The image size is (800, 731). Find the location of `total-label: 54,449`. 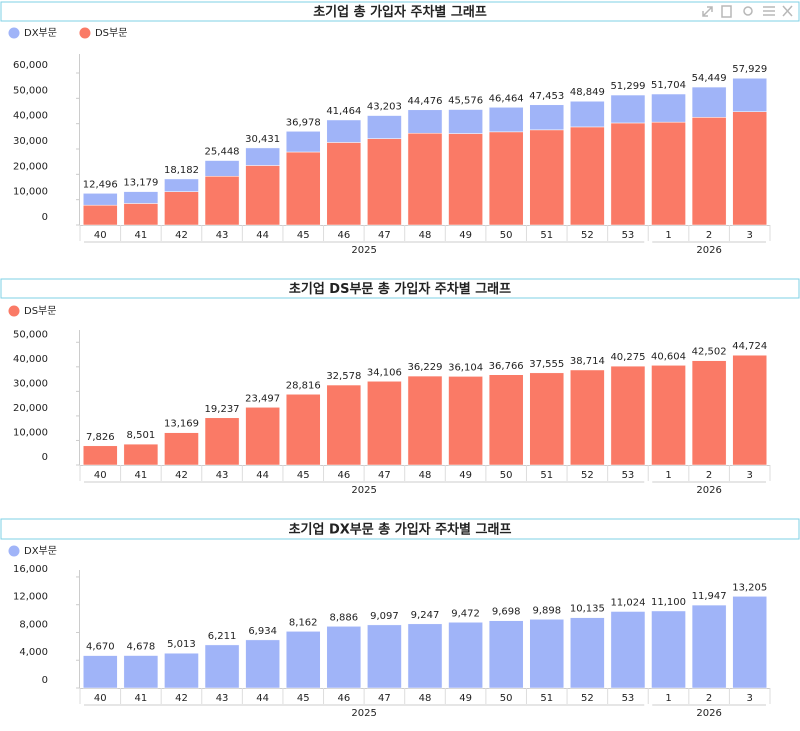

total-label: 54,449 is located at coordinates (709, 78).